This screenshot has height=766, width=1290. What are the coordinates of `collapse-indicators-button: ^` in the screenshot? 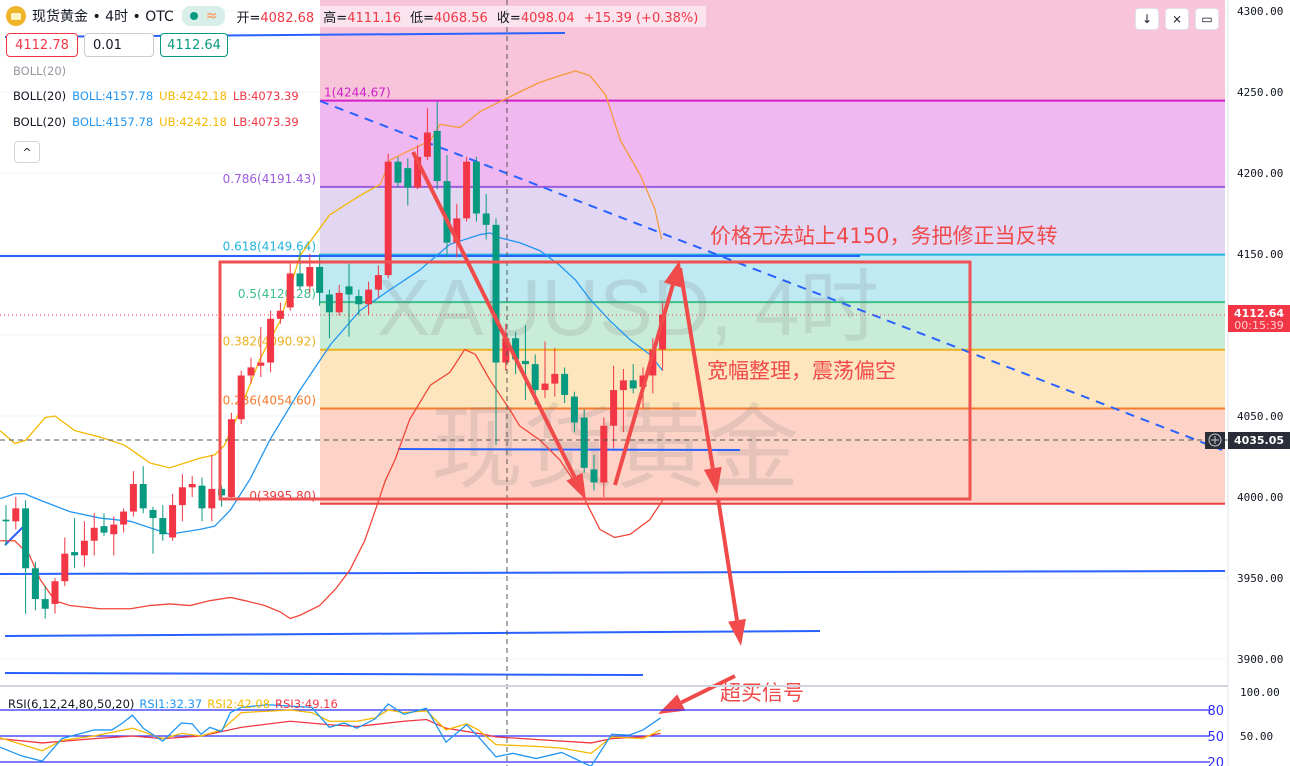 It's located at (27, 152).